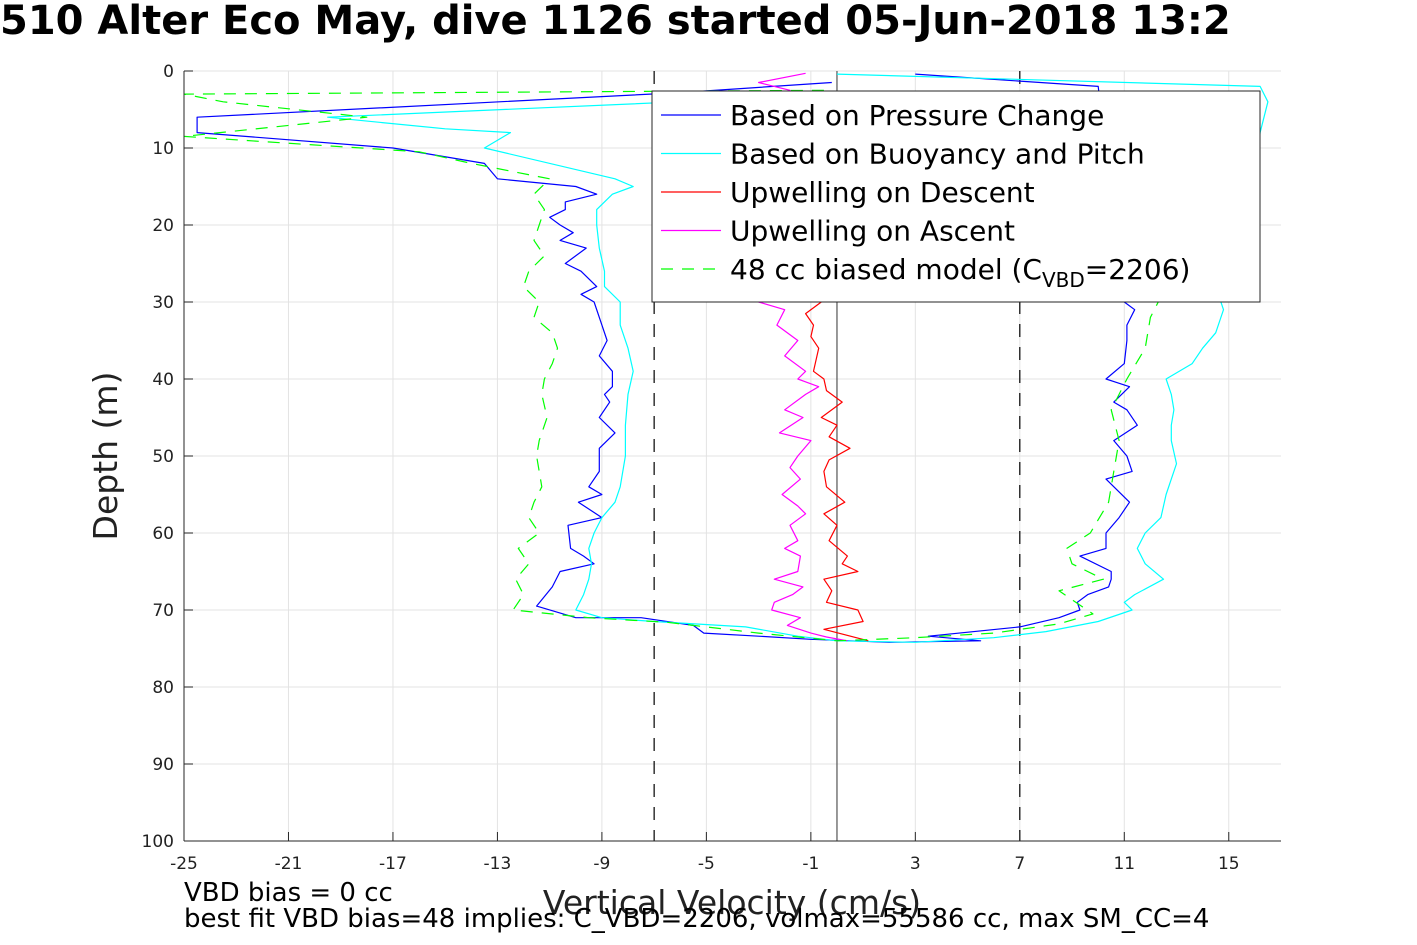  I want to click on legend-box, so click(956, 196).